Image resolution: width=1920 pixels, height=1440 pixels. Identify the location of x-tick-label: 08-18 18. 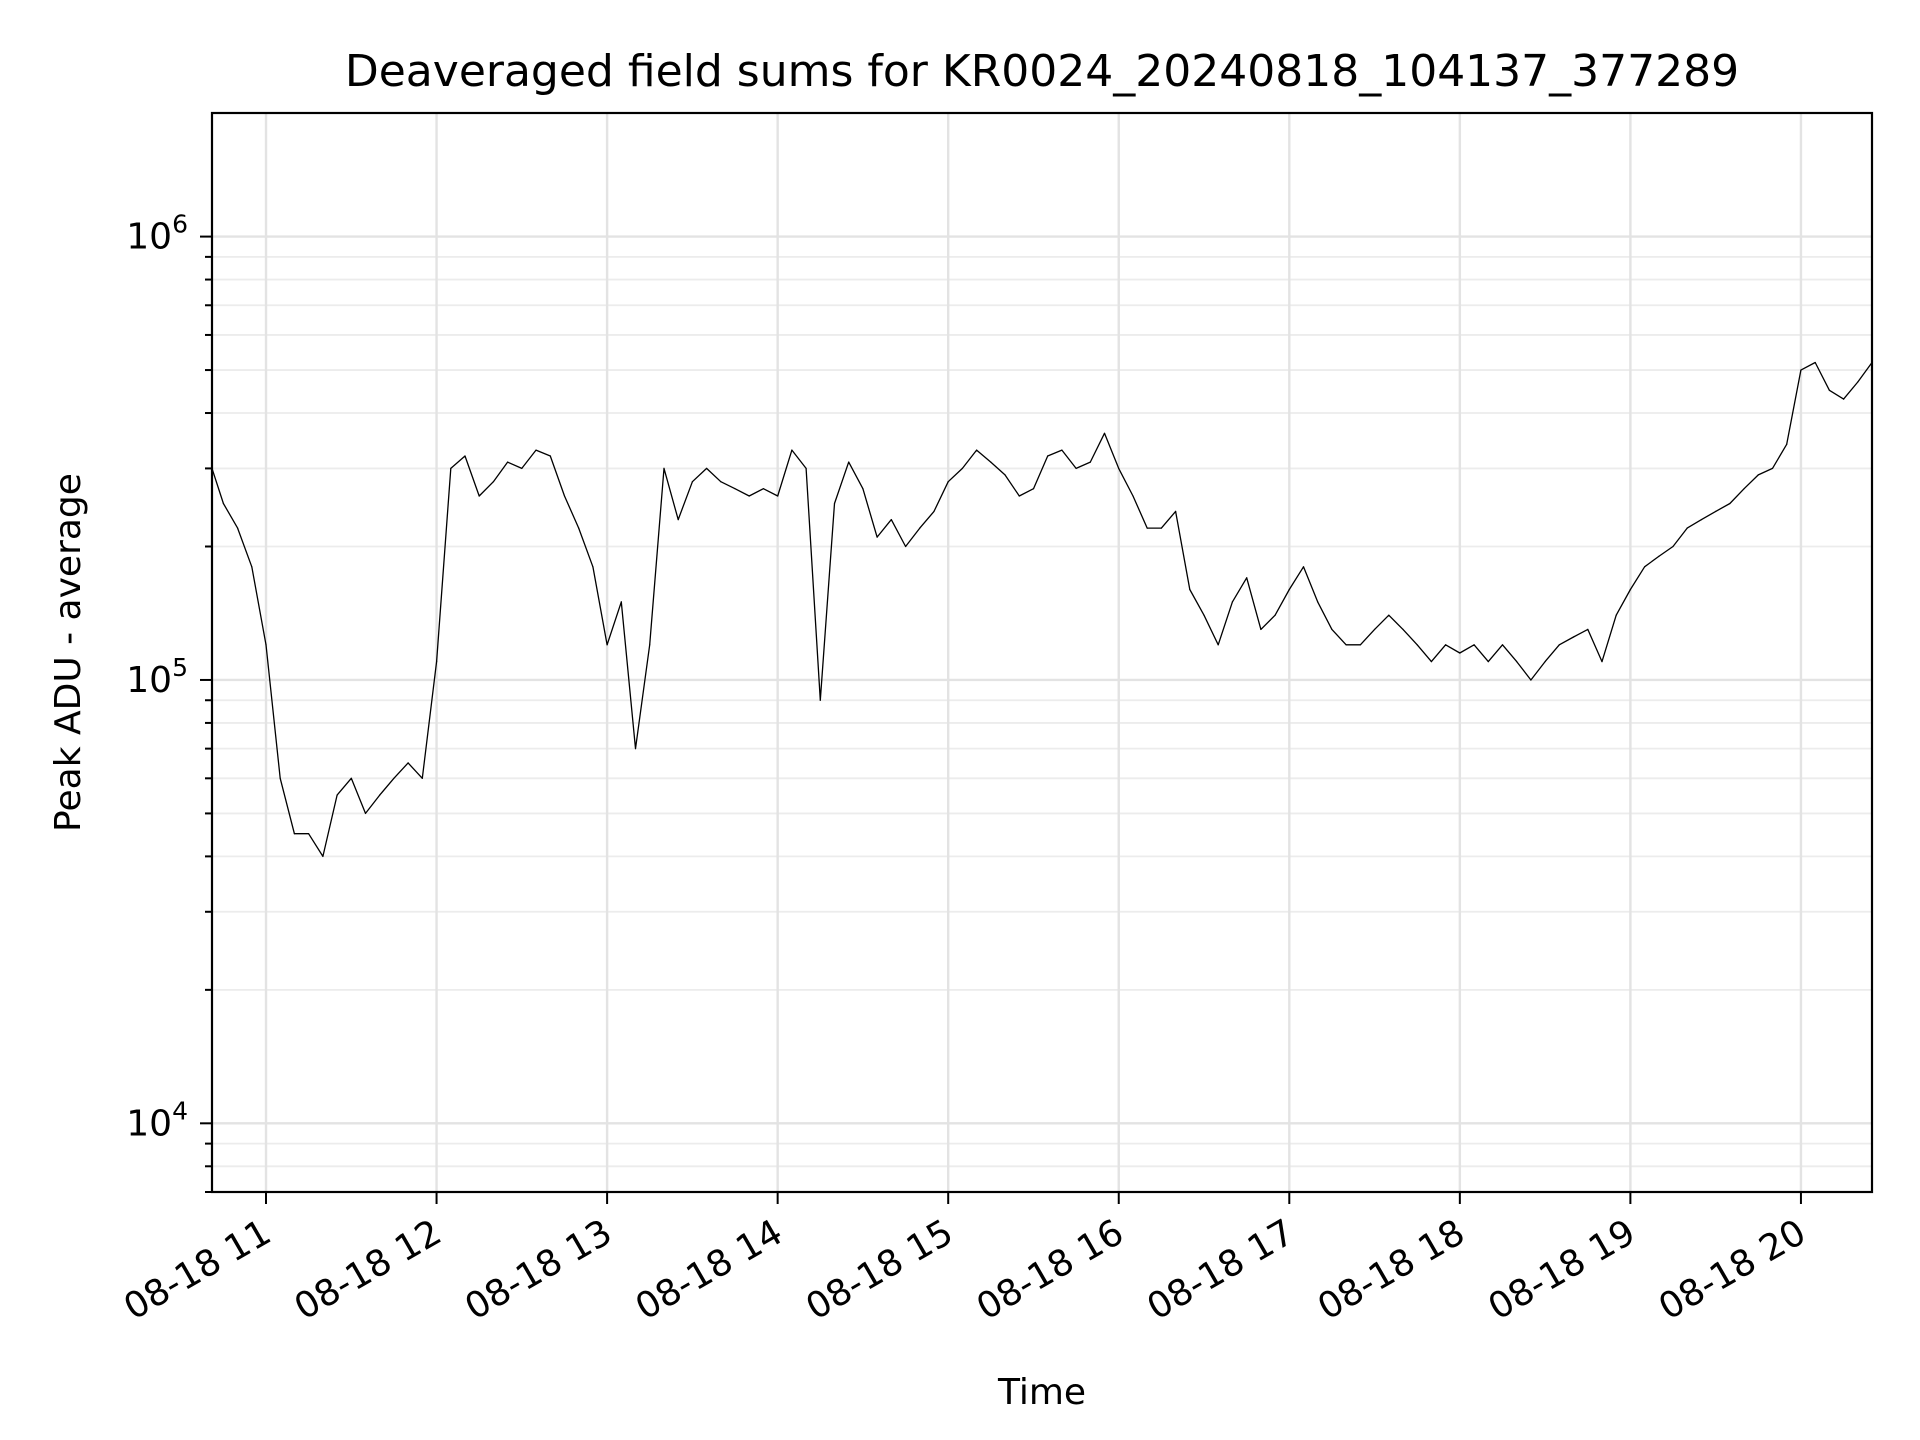
(1391, 1270).